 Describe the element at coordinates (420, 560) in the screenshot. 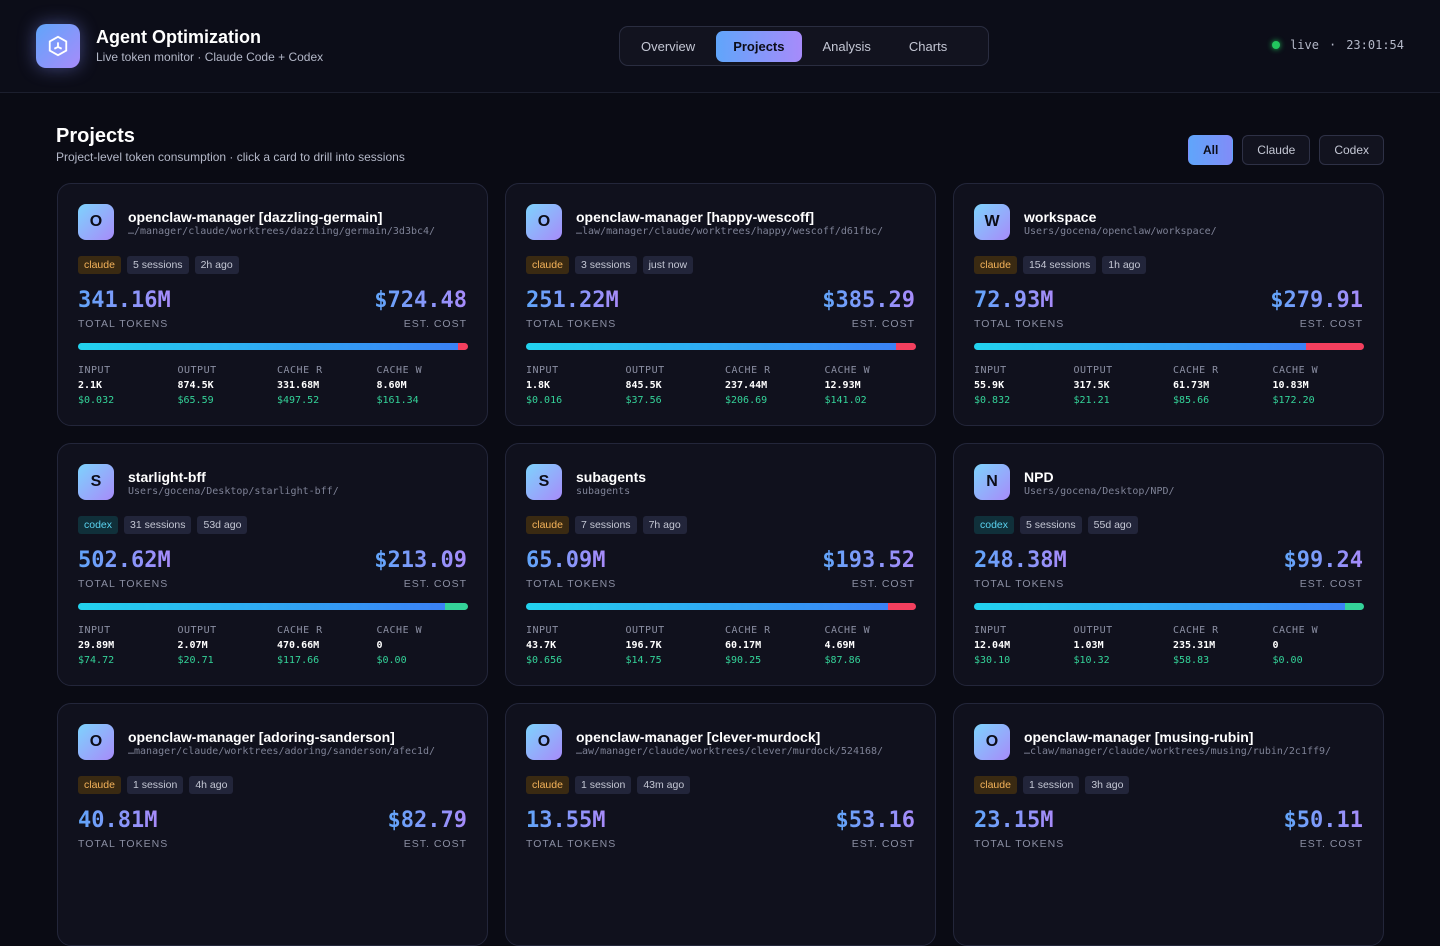

I see `est-cost: $213.09` at that location.